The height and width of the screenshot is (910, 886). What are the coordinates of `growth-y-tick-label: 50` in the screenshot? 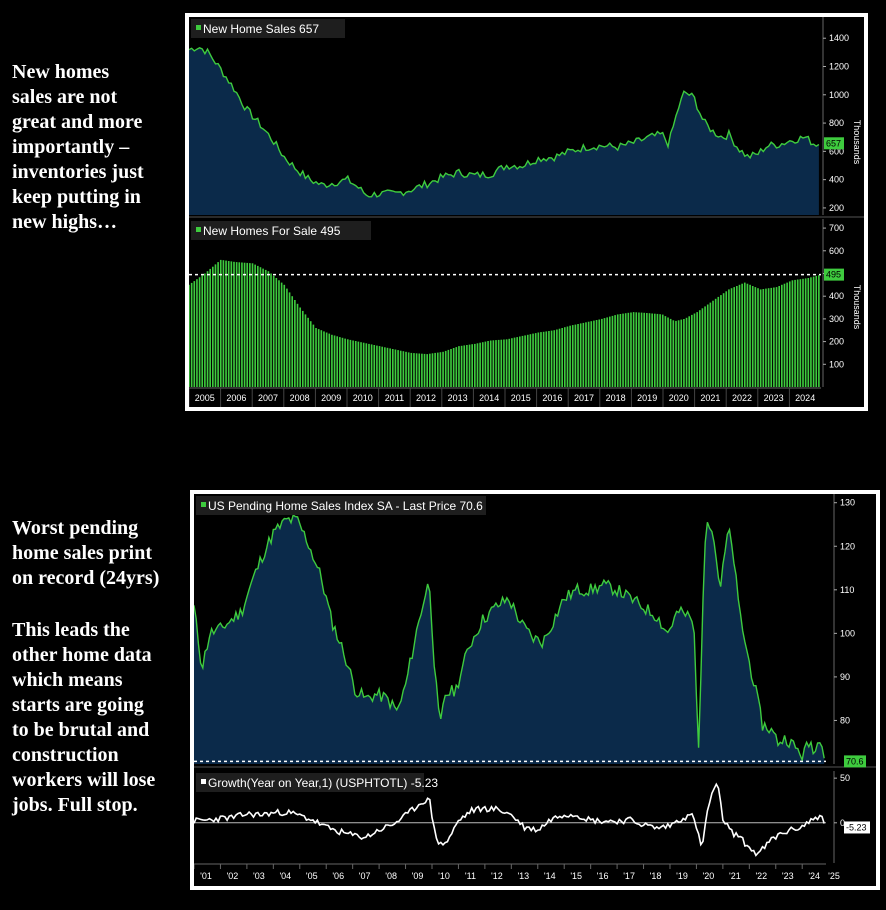 It's located at (845, 778).